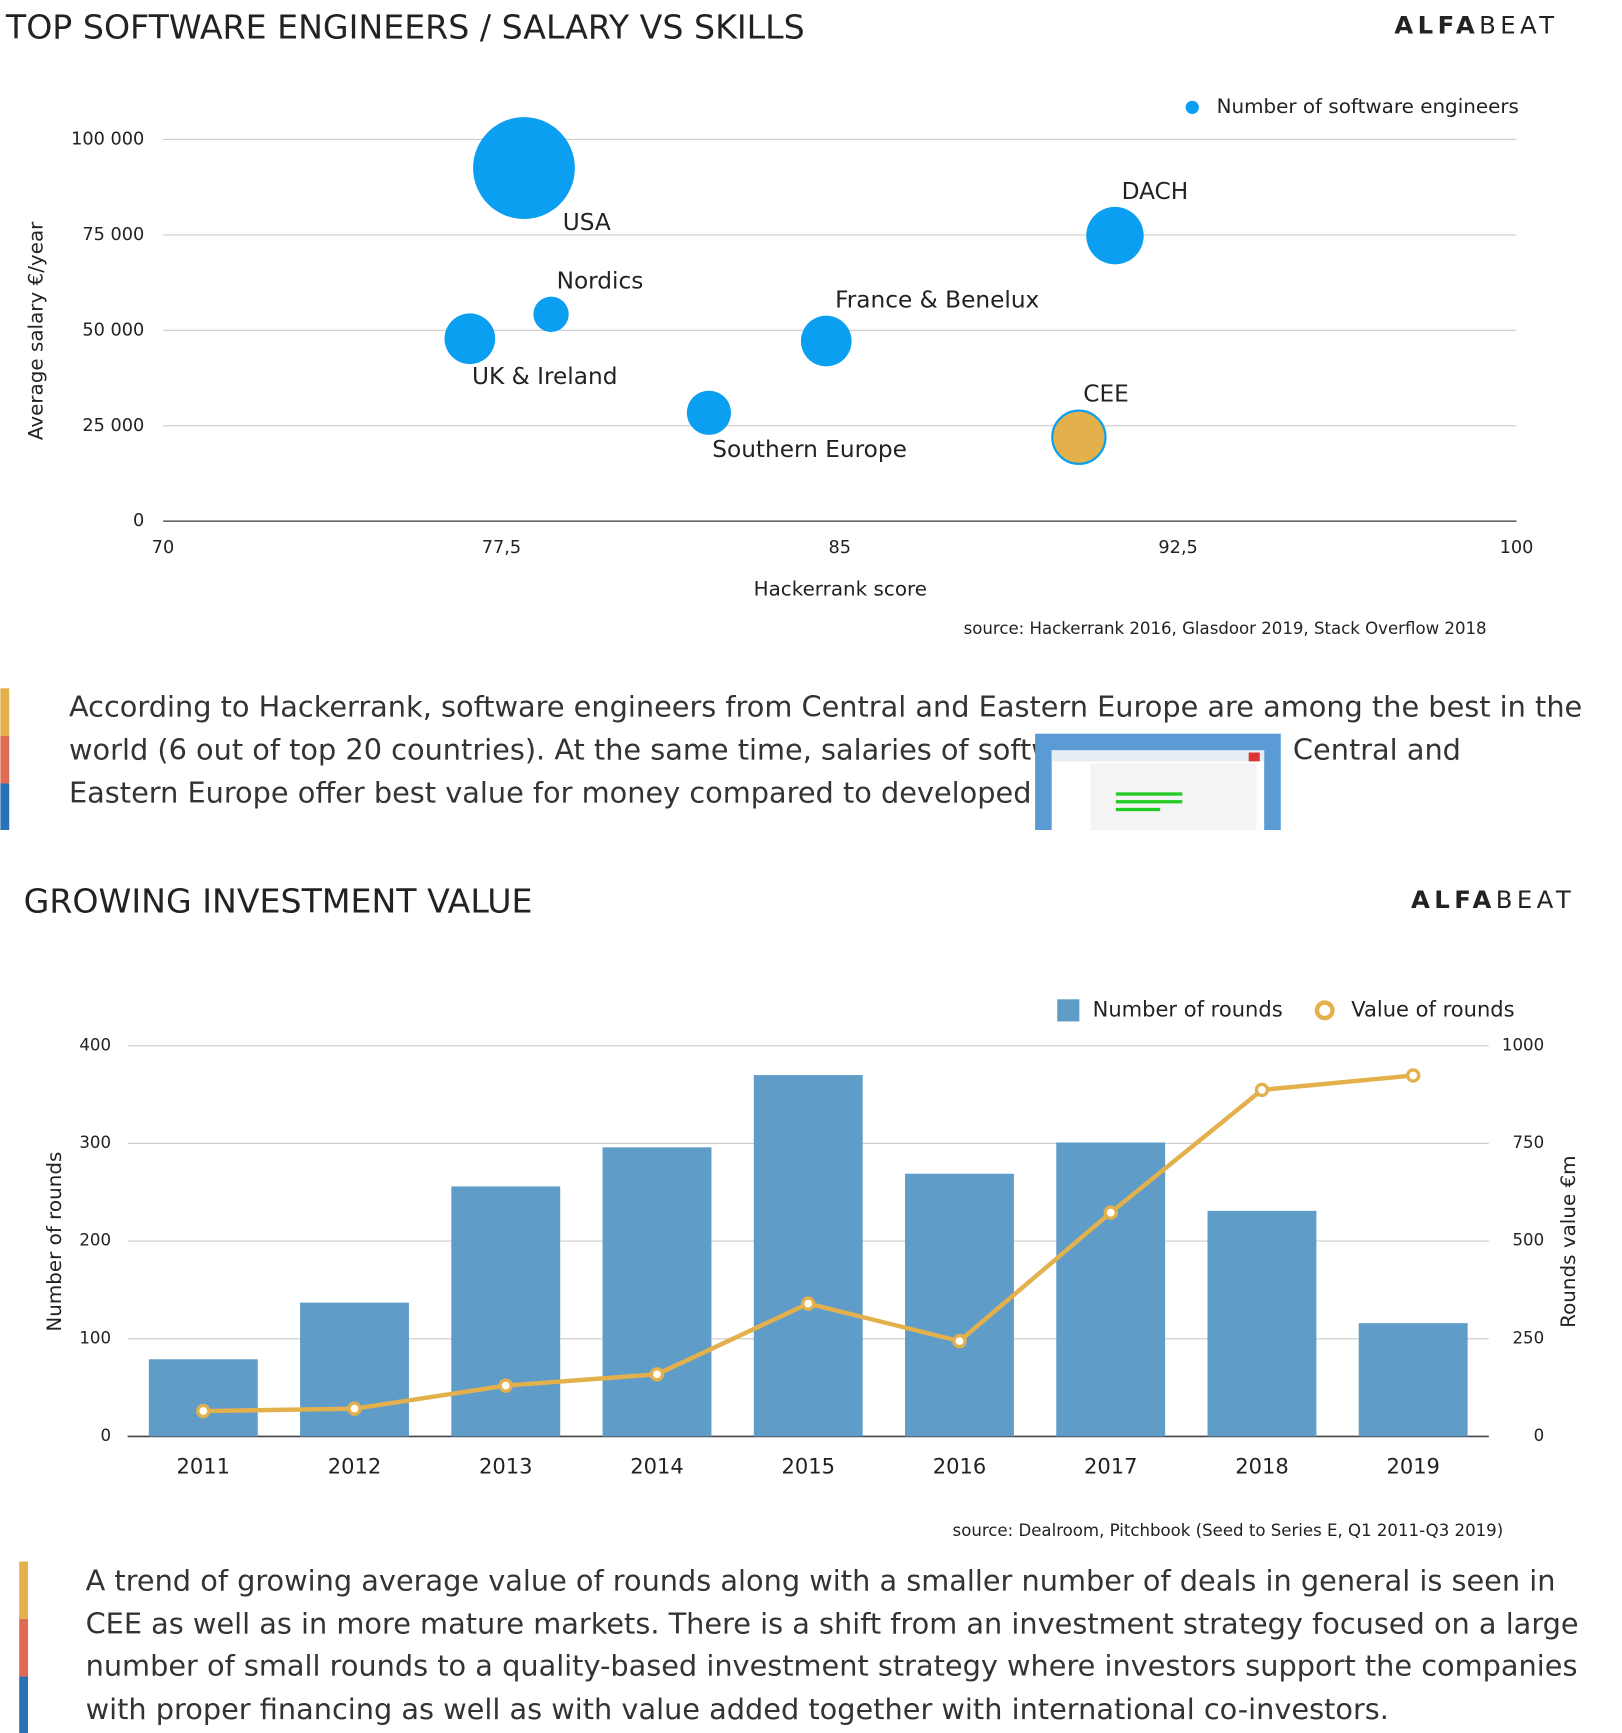 Image resolution: width=1622 pixels, height=1733 pixels. Describe the element at coordinates (1158, 756) in the screenshot. I see `thumbnail-toolbar` at that location.